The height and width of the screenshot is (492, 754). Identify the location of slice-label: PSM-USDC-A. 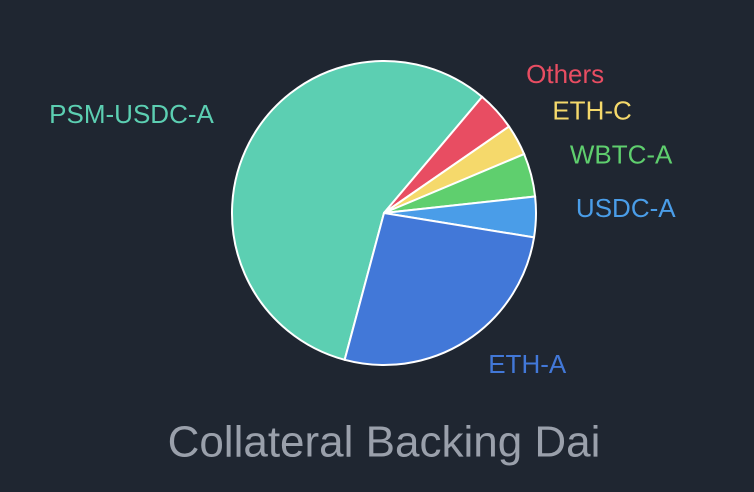
(131, 114).